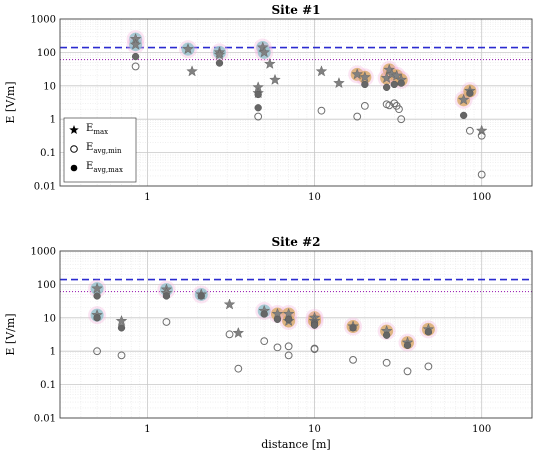  I want to click on series-star, so click(308, 84).